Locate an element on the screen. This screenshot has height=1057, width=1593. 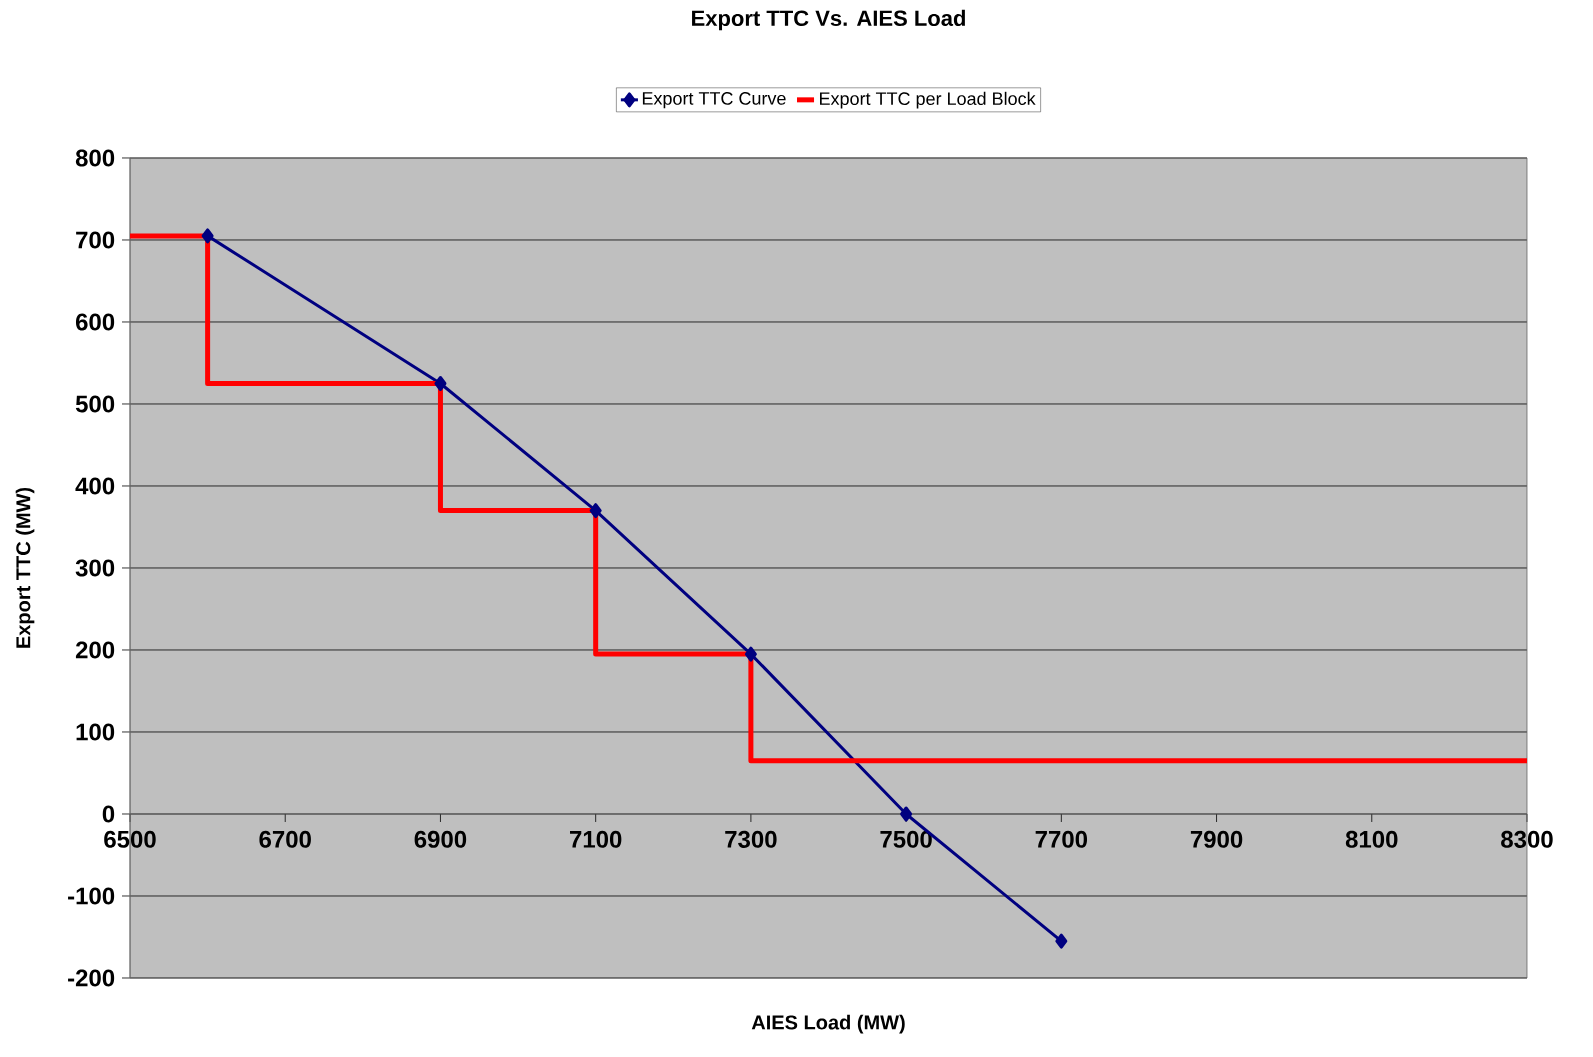
x-tick-label: 7900 is located at coordinates (1216, 839).